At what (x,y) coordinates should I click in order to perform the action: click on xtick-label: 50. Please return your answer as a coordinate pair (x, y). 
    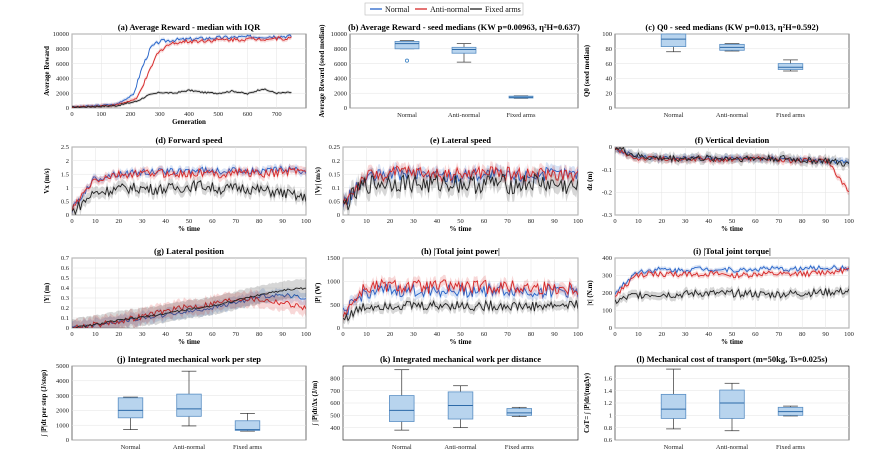
    Looking at the image, I should click on (732, 334).